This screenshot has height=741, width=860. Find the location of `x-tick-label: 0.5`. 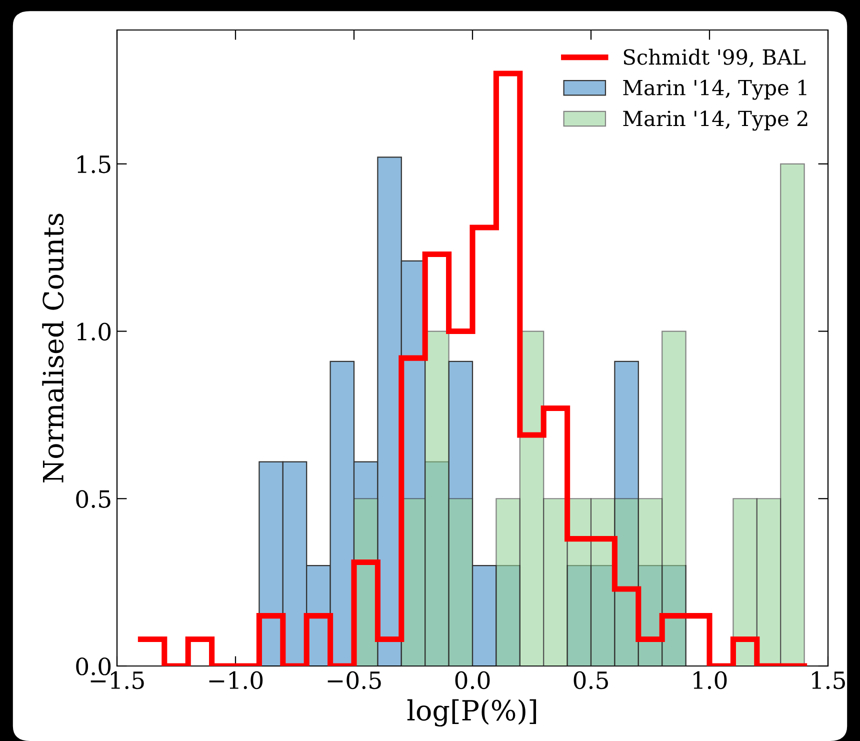

x-tick-label: 0.5 is located at coordinates (591, 680).